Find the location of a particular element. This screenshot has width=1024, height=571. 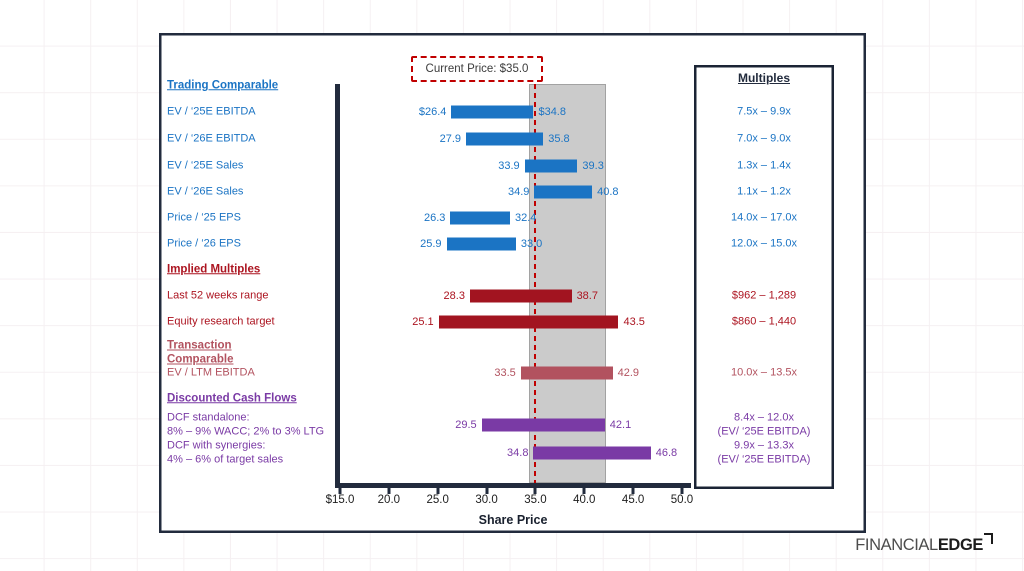

bar-max-value: $34.8 is located at coordinates (552, 111).